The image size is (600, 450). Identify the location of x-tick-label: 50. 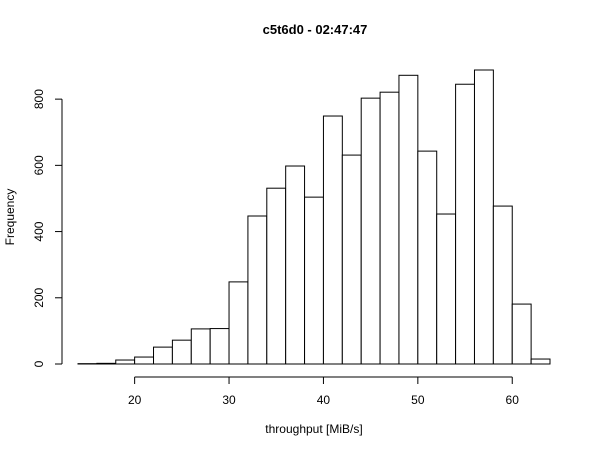
(418, 400).